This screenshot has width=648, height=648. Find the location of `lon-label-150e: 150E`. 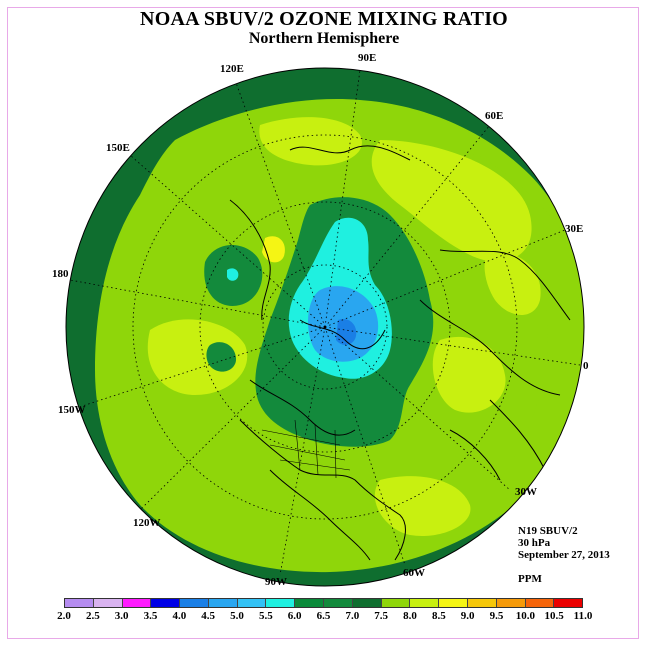

lon-label-150e: 150E is located at coordinates (118, 148).